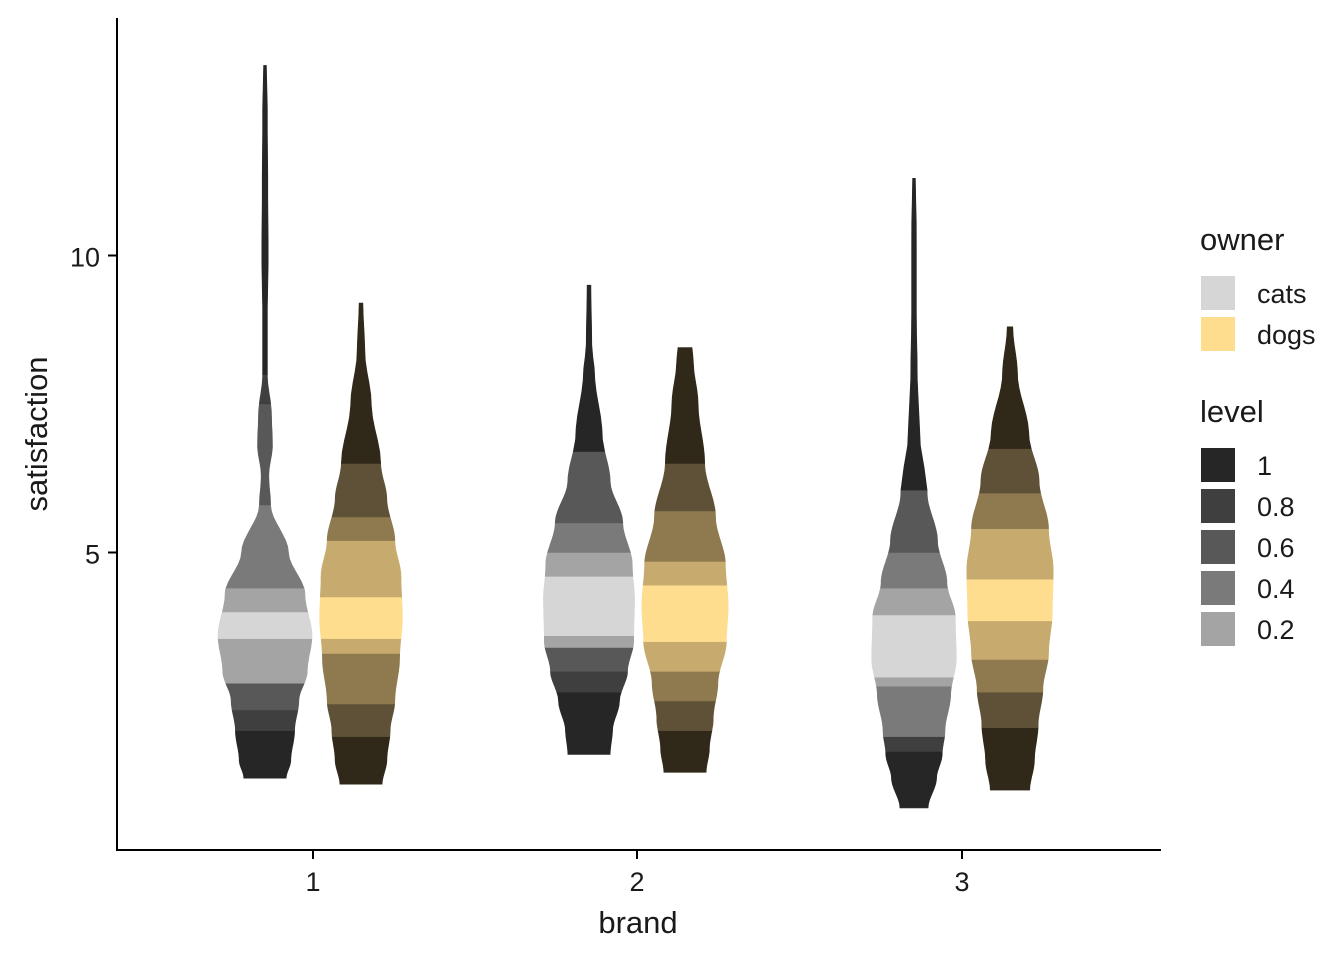  What do you see at coordinates (1276, 589) in the screenshot?
I see `legend-level-label-3: 0.4` at bounding box center [1276, 589].